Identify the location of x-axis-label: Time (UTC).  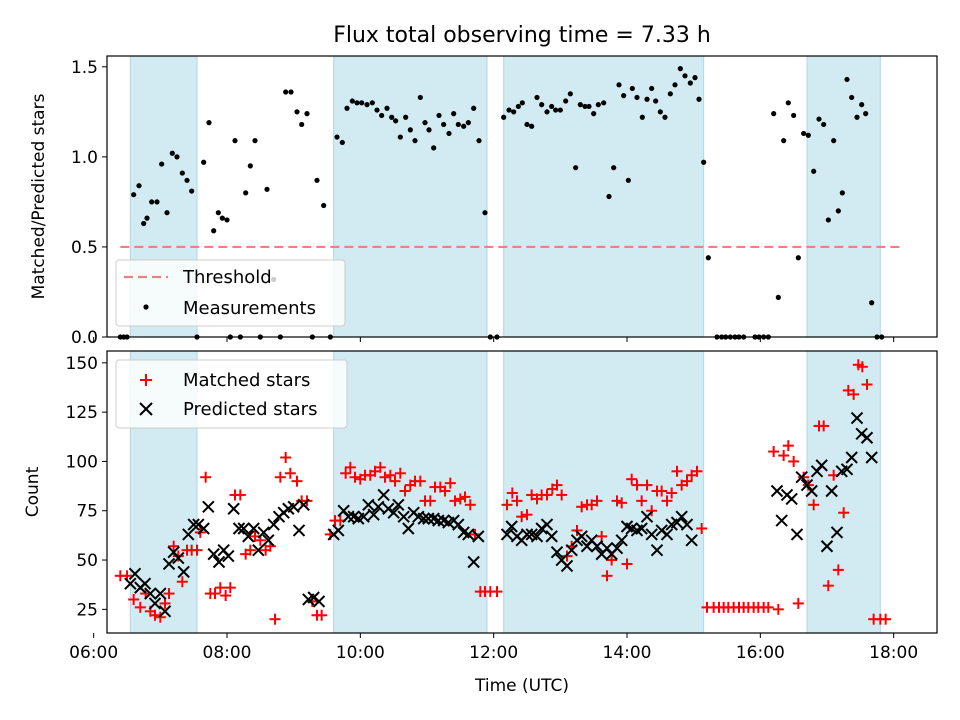
(521, 686).